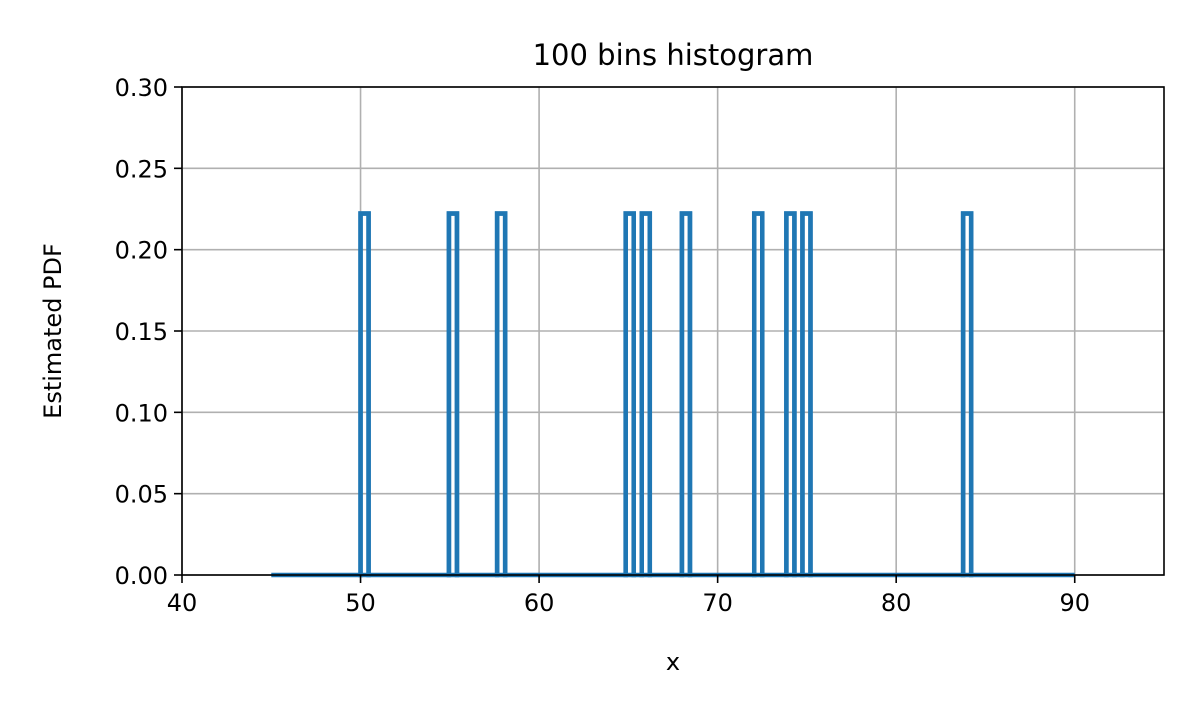 The image size is (1200, 720). Describe the element at coordinates (141, 251) in the screenshot. I see `y-tick-label: 0.20` at that location.